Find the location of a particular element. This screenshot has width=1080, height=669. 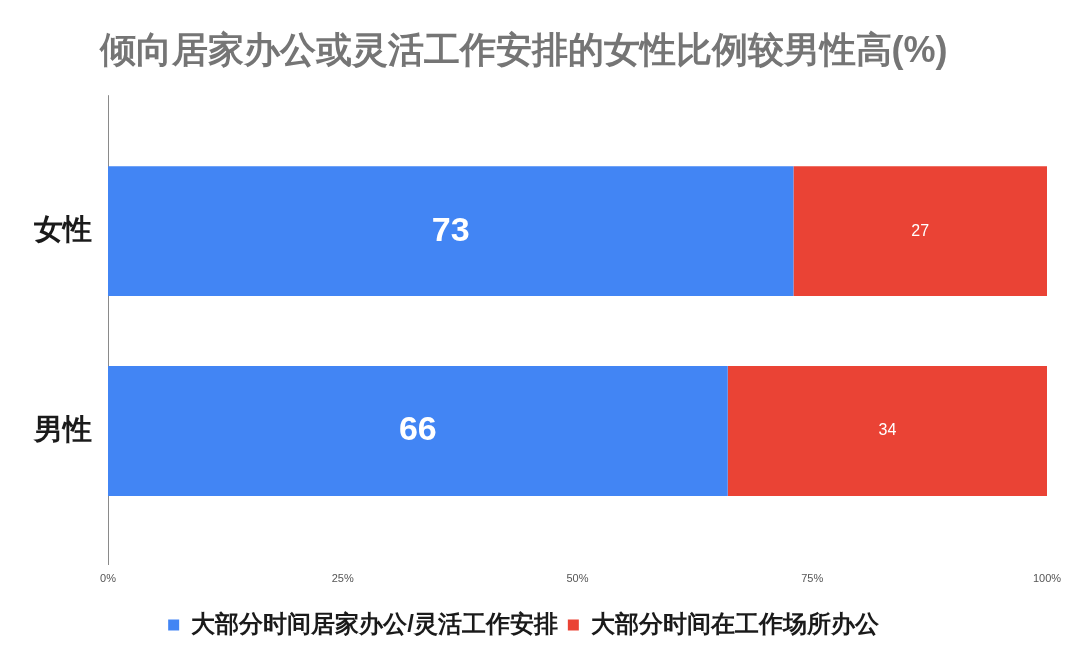

data-label: 27 is located at coordinates (920, 230).